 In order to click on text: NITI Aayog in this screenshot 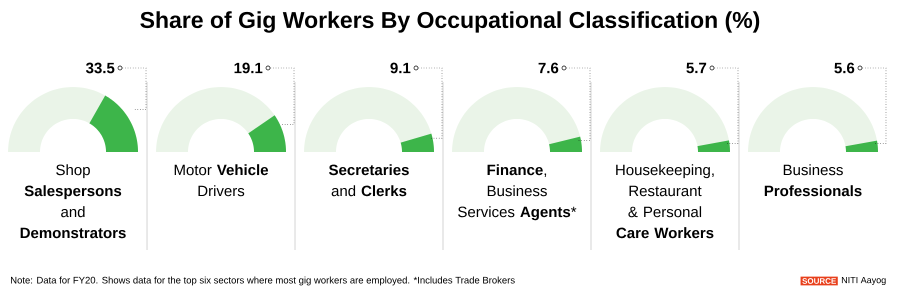, I will do `click(864, 281)`.